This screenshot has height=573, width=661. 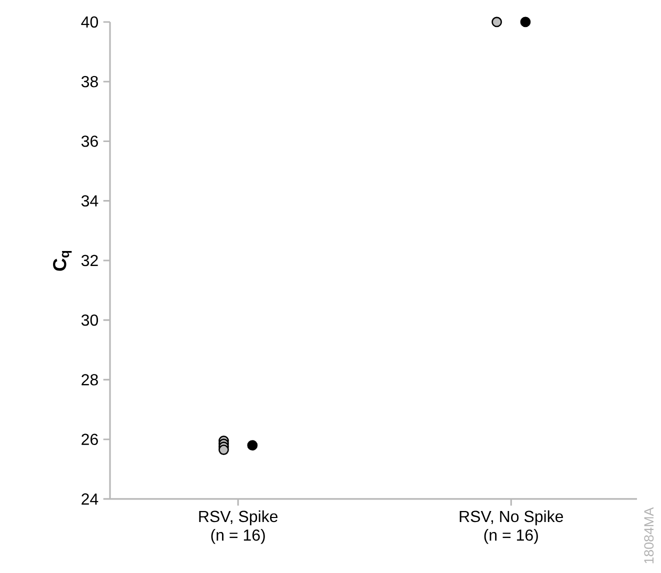 What do you see at coordinates (89, 82) in the screenshot?
I see `y-tick-label: 38` at bounding box center [89, 82].